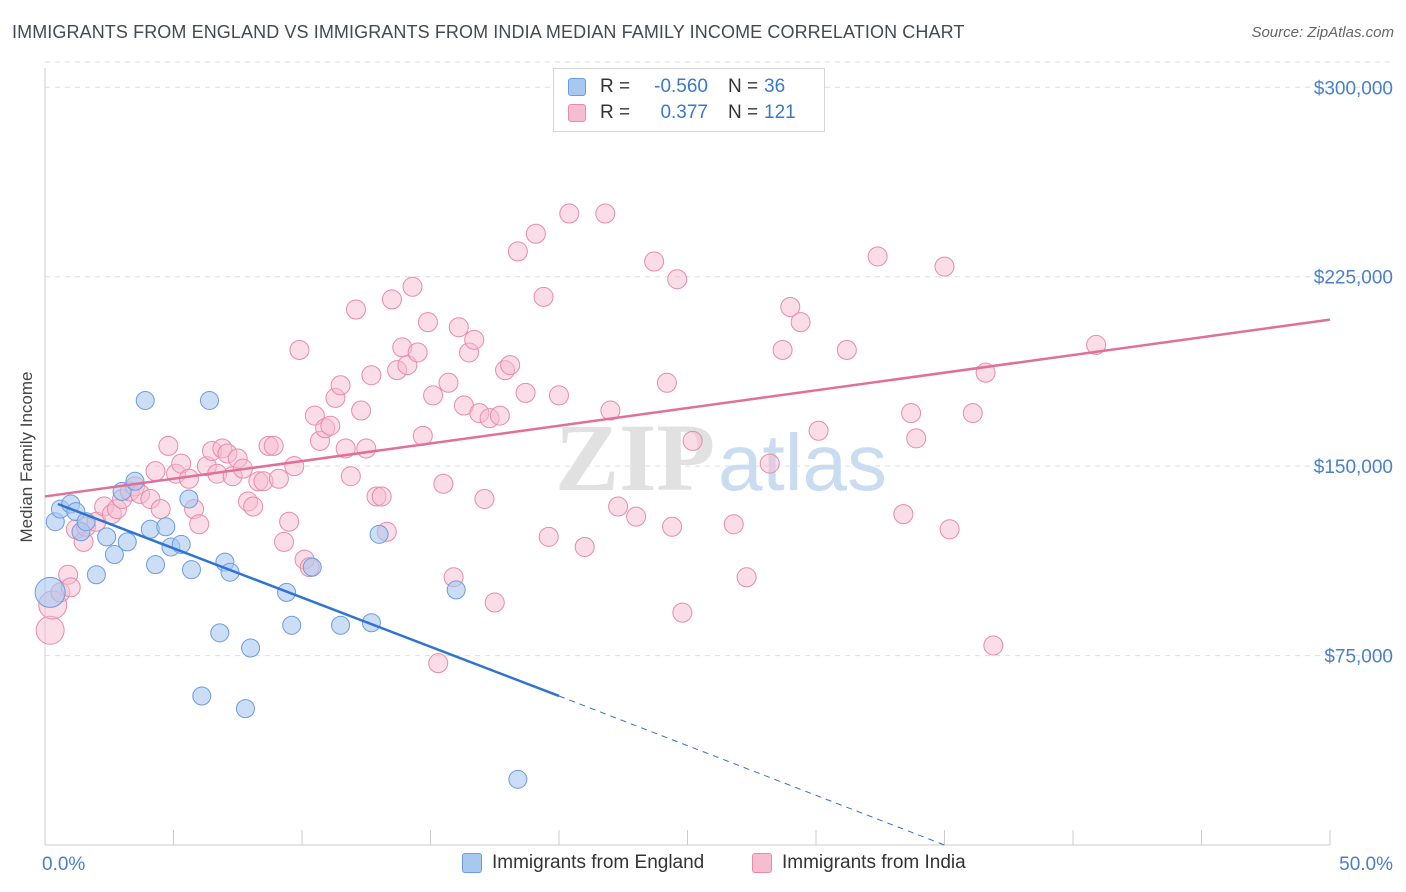 This screenshot has height=892, width=1406. I want to click on watermark-atlas: atlas, so click(802, 462).